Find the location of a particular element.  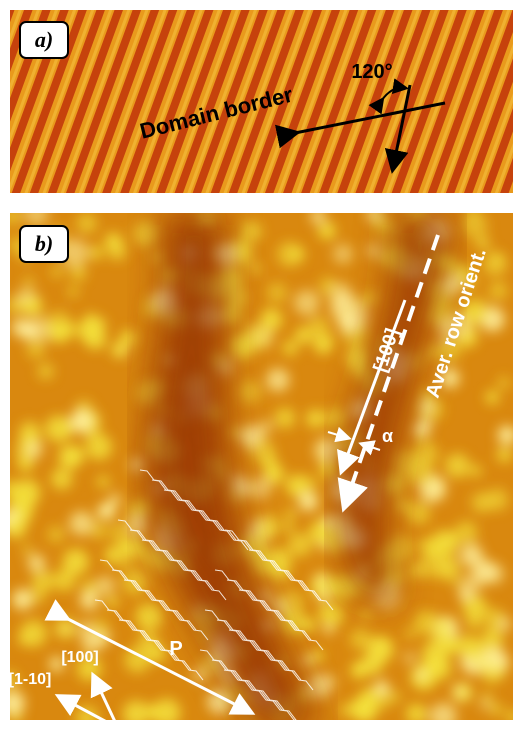

direction-label: [100] is located at coordinates (79, 657).